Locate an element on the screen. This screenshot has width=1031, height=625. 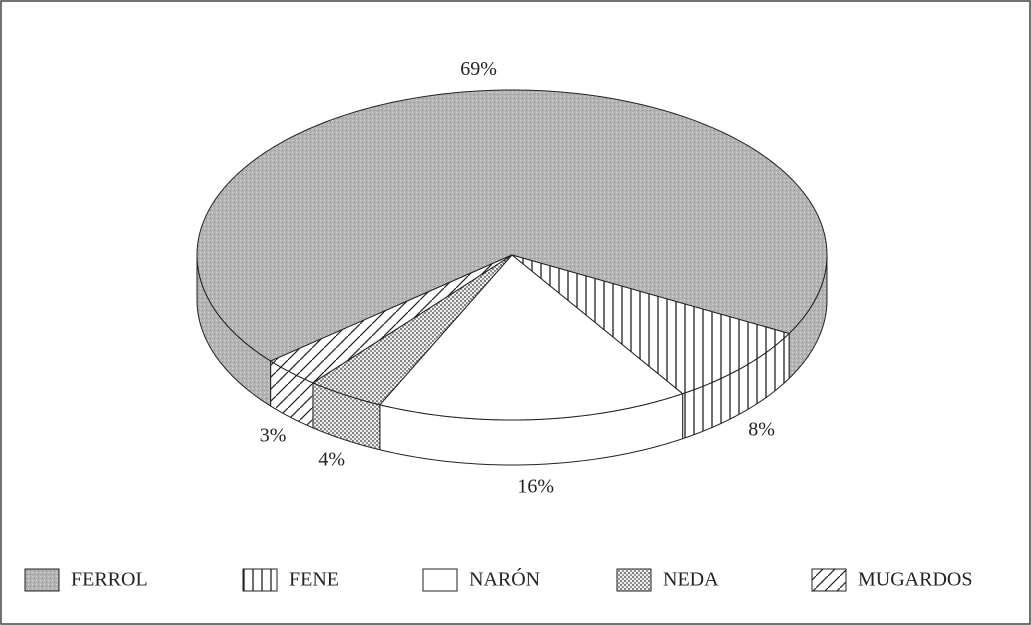
data-label: 4% is located at coordinates (331, 460).